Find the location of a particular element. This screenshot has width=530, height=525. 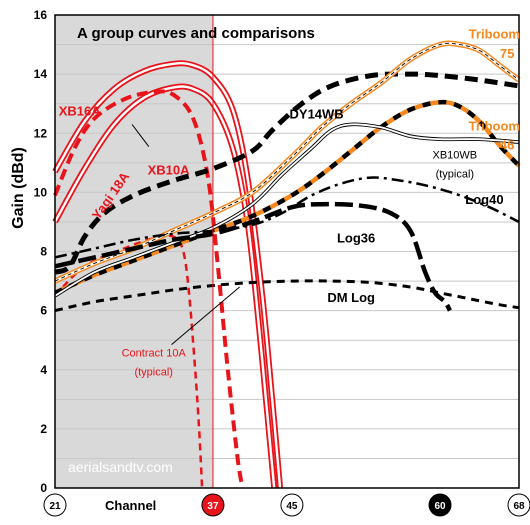

series-log40 is located at coordinates (287, 217).